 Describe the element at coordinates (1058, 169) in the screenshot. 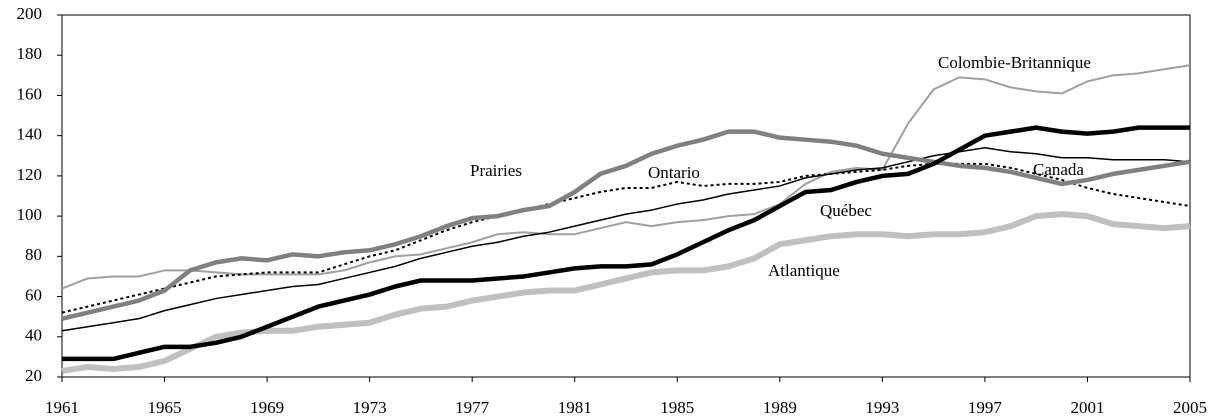

I see `series-label: Canada` at that location.